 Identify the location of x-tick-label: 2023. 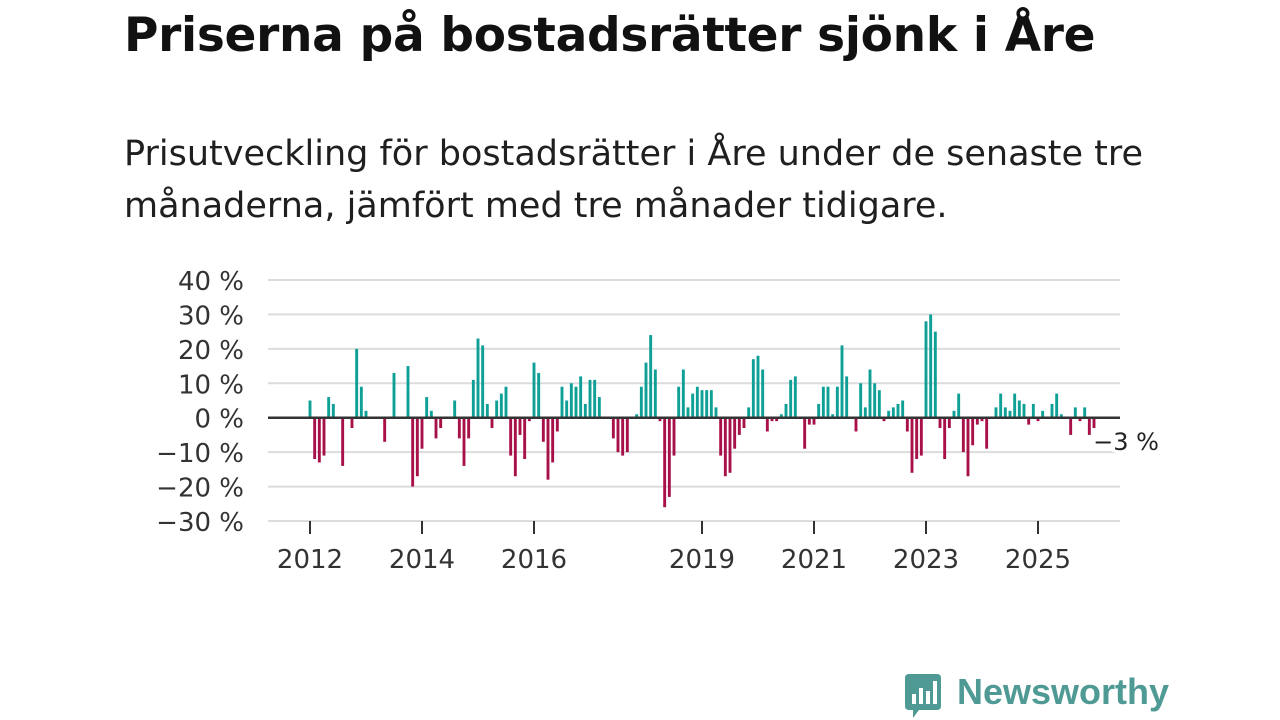
(926, 560).